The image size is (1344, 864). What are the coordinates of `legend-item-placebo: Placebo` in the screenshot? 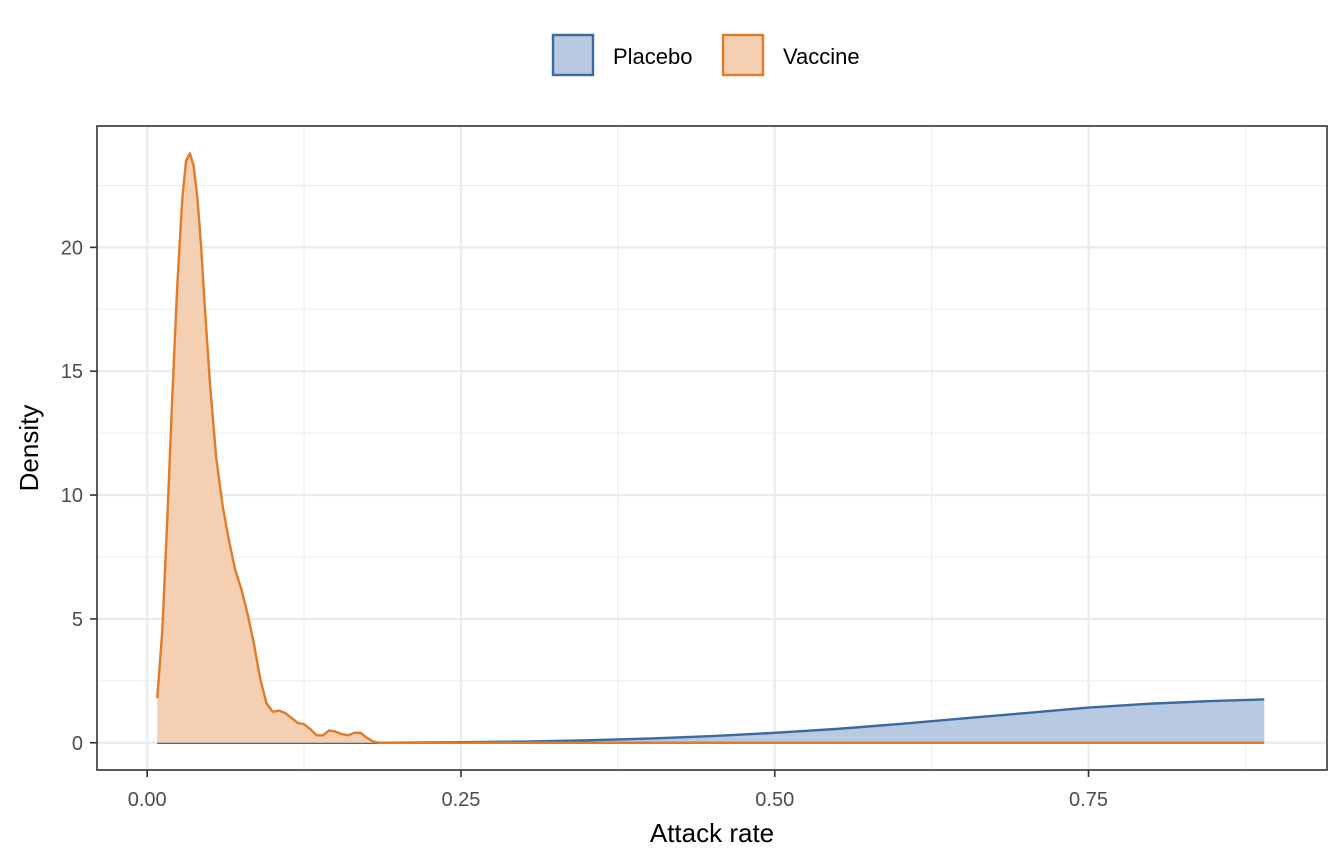 It's located at (622, 55).